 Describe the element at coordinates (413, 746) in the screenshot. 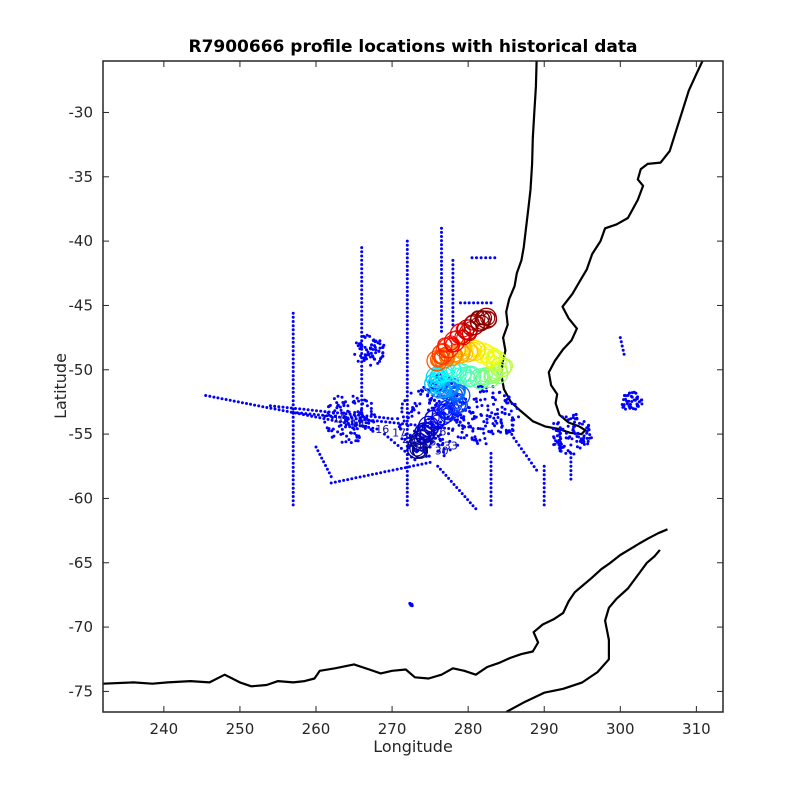

I see `x-axis-label: Longitude` at that location.